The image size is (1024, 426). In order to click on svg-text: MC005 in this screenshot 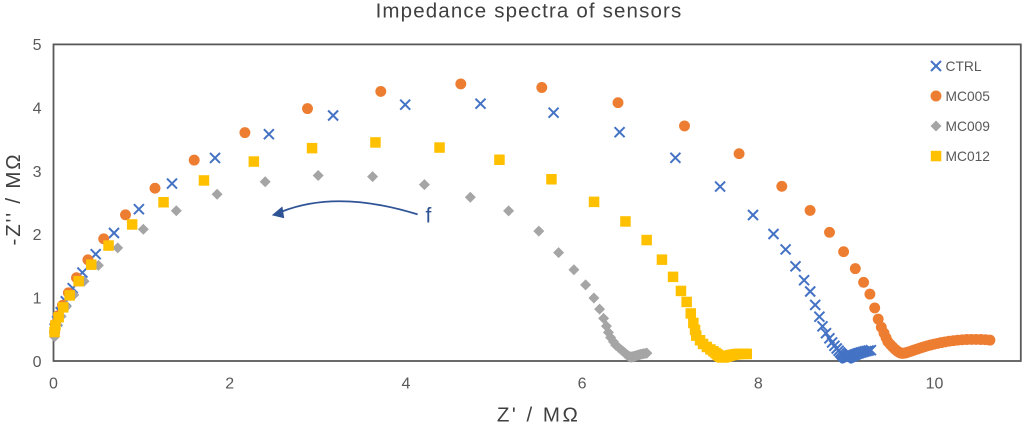, I will do `click(968, 96)`.